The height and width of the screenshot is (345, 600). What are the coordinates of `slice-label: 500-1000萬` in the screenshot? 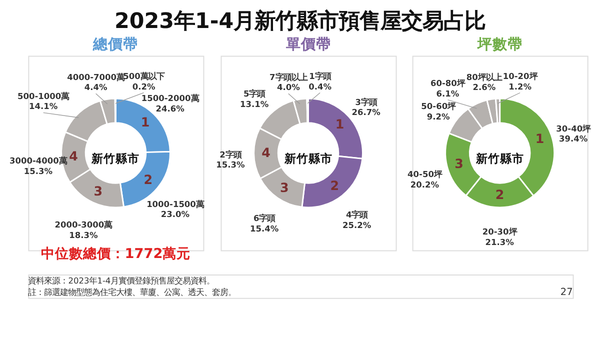 It's located at (44, 96).